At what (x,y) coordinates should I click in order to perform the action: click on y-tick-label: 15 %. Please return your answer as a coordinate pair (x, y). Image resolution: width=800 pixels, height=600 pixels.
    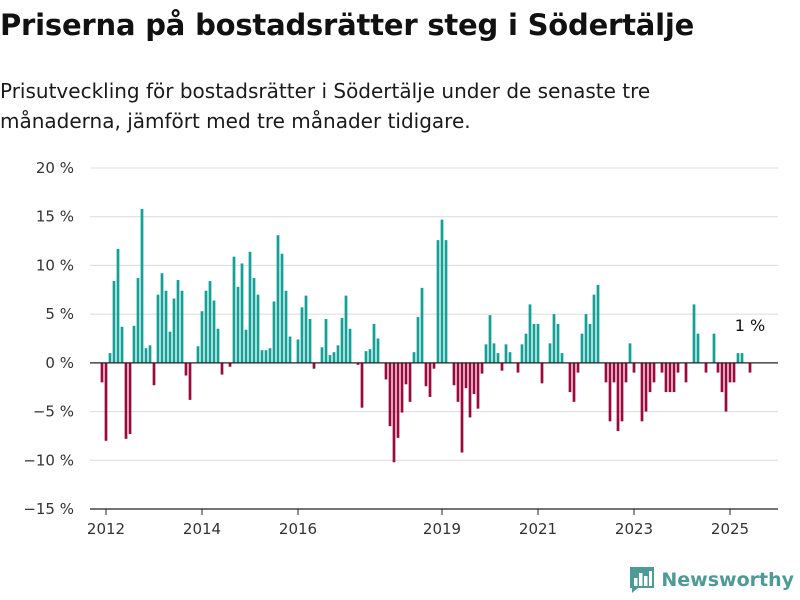
    Looking at the image, I should click on (55, 217).